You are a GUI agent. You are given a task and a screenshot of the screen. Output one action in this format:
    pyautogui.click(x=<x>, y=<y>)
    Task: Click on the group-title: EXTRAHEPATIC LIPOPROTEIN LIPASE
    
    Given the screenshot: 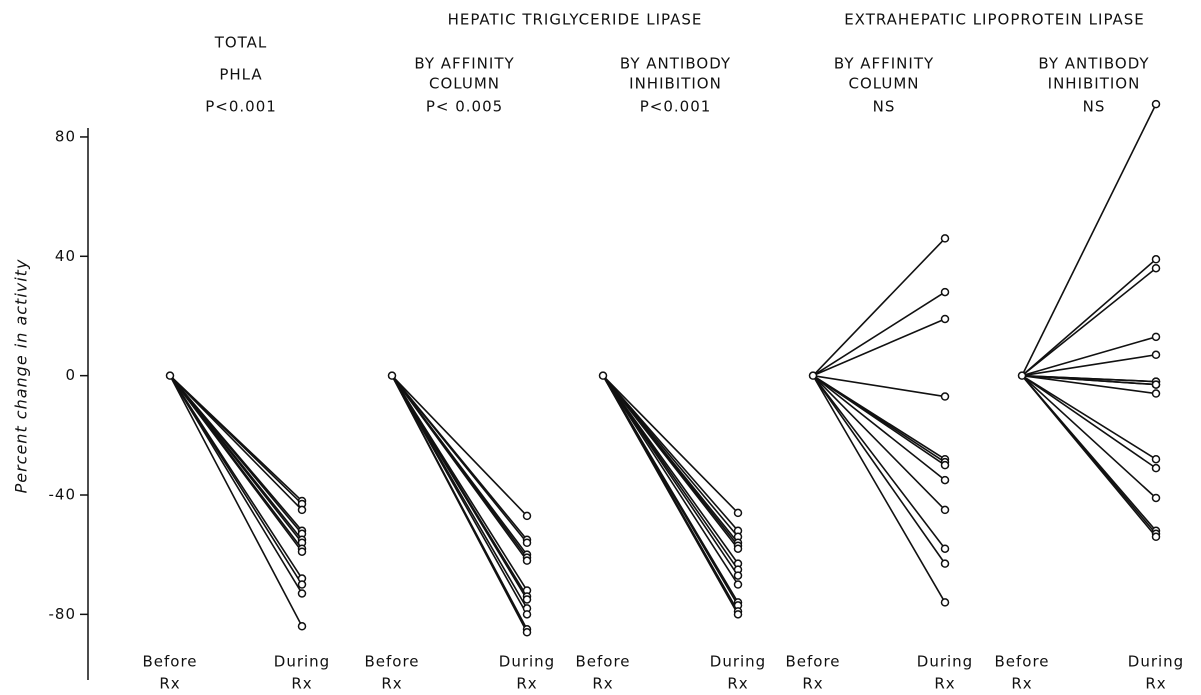 What is the action you would take?
    pyautogui.click(x=994, y=20)
    